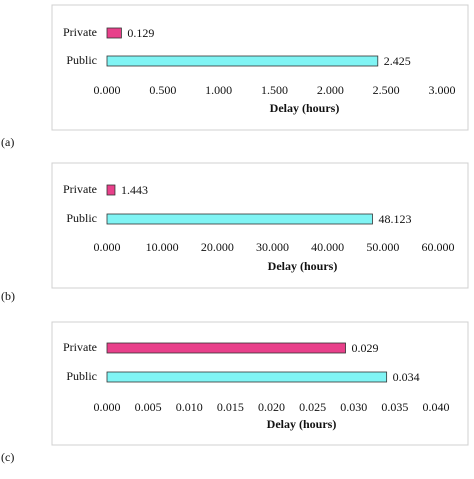  I want to click on value-label: 0.129, so click(140, 33).